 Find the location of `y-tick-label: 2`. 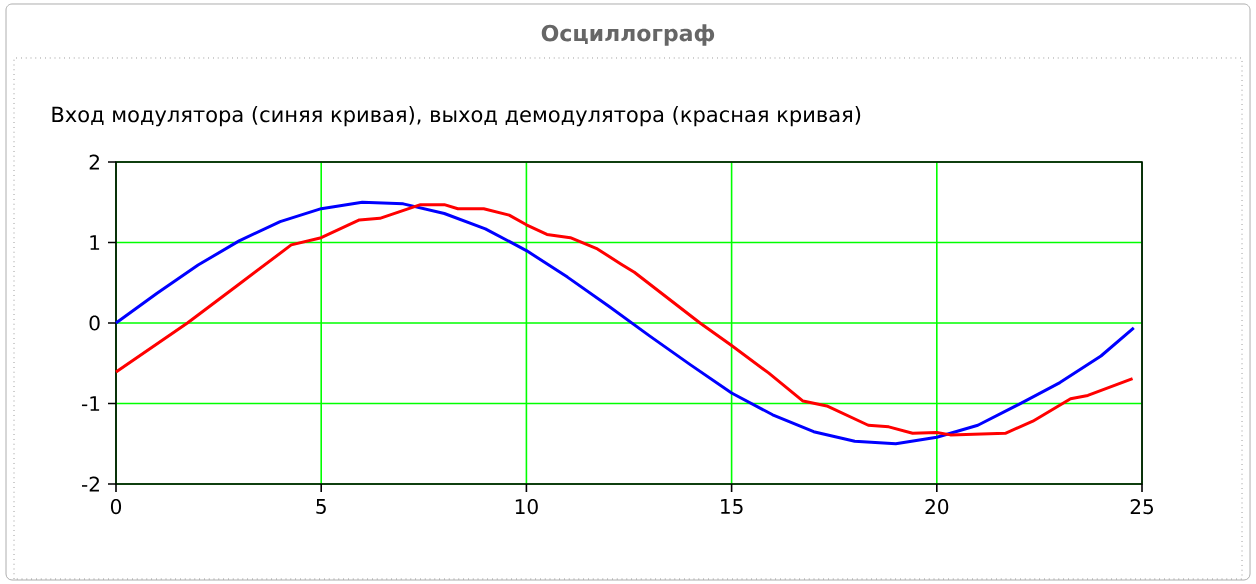

y-tick-label: 2 is located at coordinates (94, 162).